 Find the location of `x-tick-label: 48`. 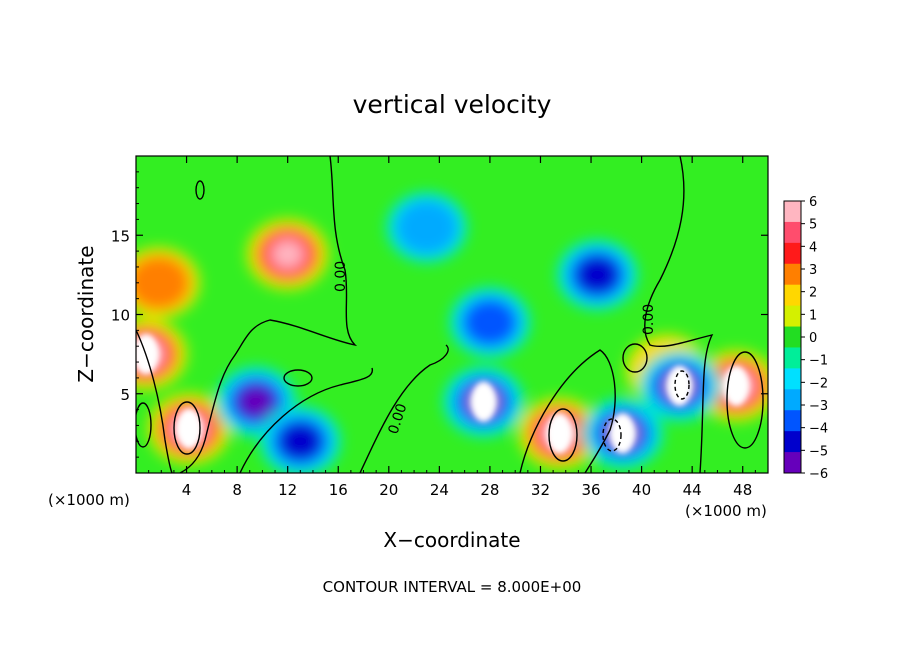

x-tick-label: 48 is located at coordinates (742, 490).